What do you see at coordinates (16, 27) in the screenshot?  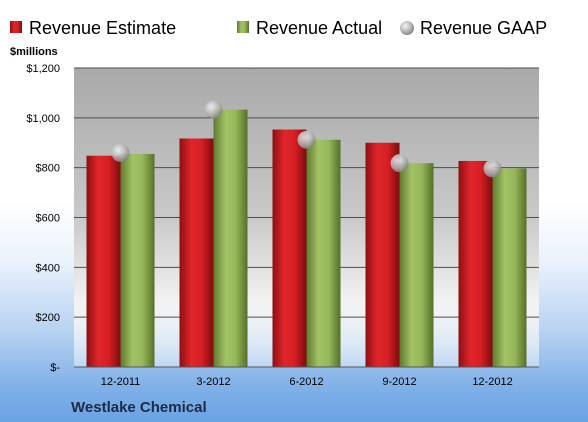 I see `legend-swatch-estimate` at bounding box center [16, 27].